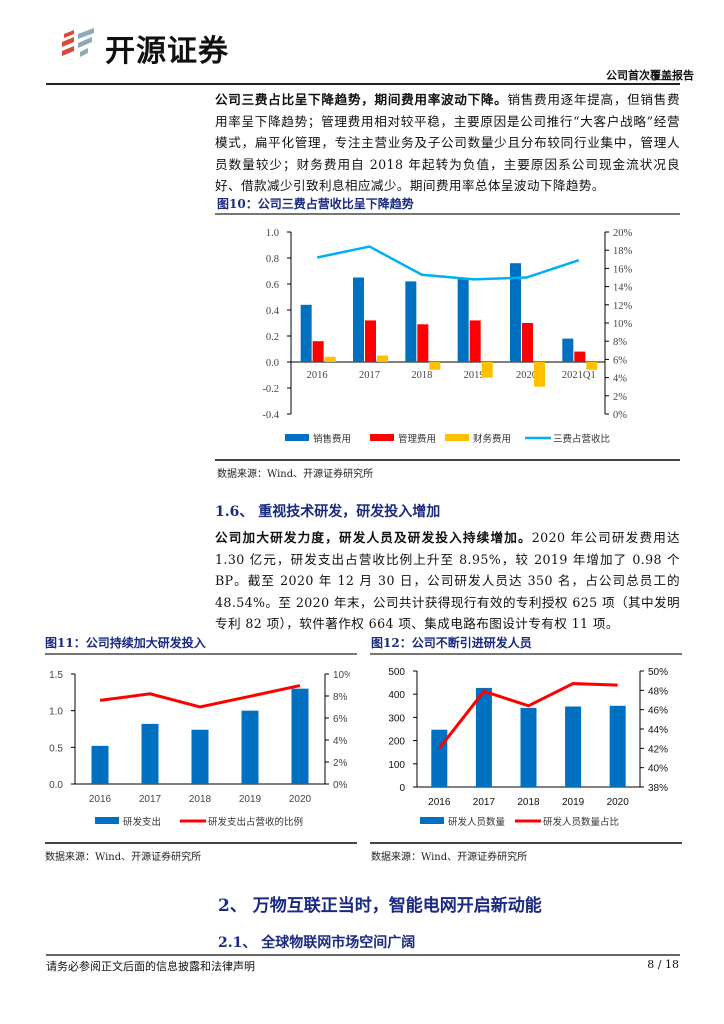  I want to click on legend-label: 销售费用, so click(332, 439).